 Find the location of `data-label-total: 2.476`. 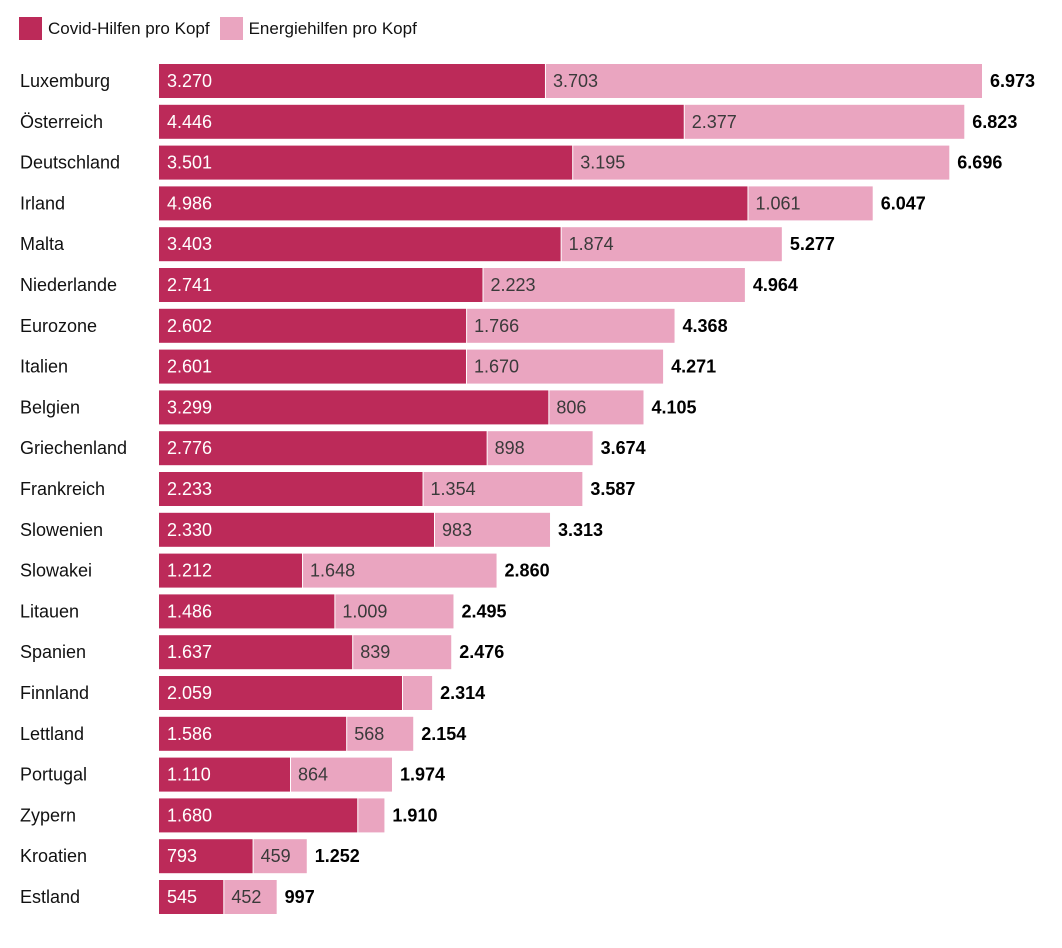

data-label-total: 2.476 is located at coordinates (481, 652).